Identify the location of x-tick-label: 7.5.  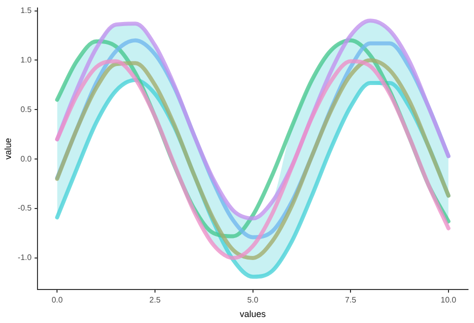
(351, 300).